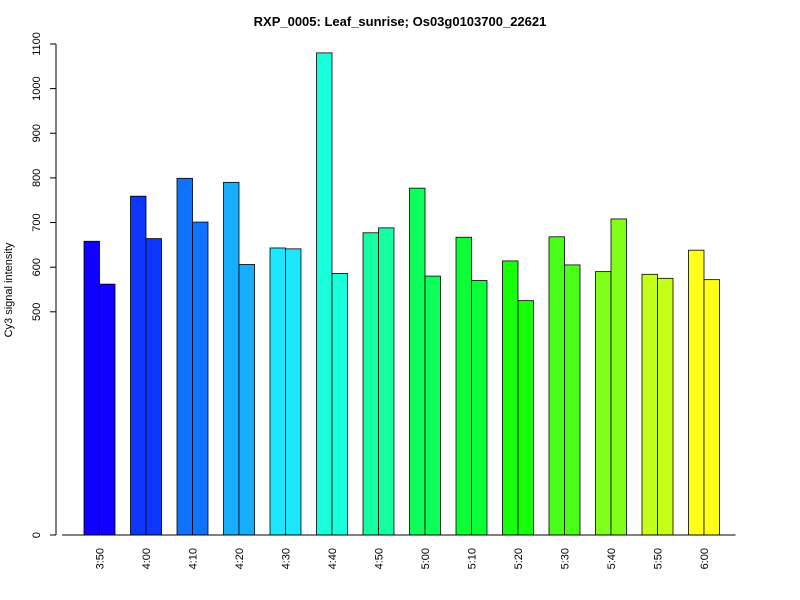 The width and height of the screenshot is (800, 600). I want to click on y-tick-label: 0, so click(37, 535).